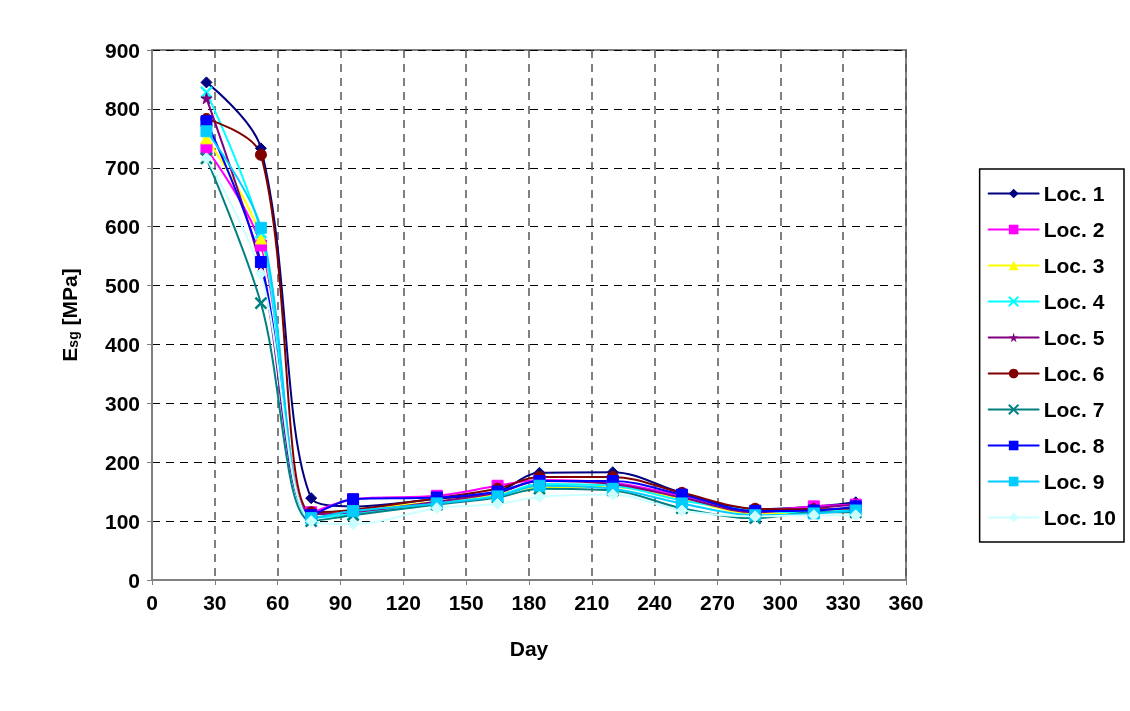 The width and height of the screenshot is (1130, 711). I want to click on x-tick-label: 0, so click(152, 602).